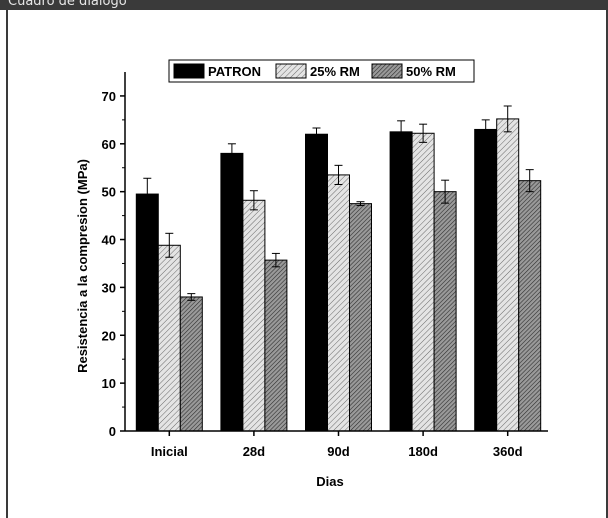 Image resolution: width=608 pixels, height=518 pixels. I want to click on y-tick-label: 30, so click(109, 287).